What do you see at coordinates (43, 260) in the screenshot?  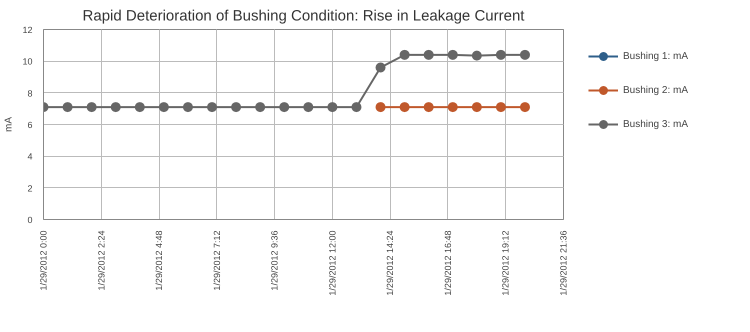 I see `x-tick-label: 1/29/2012 0:00` at bounding box center [43, 260].